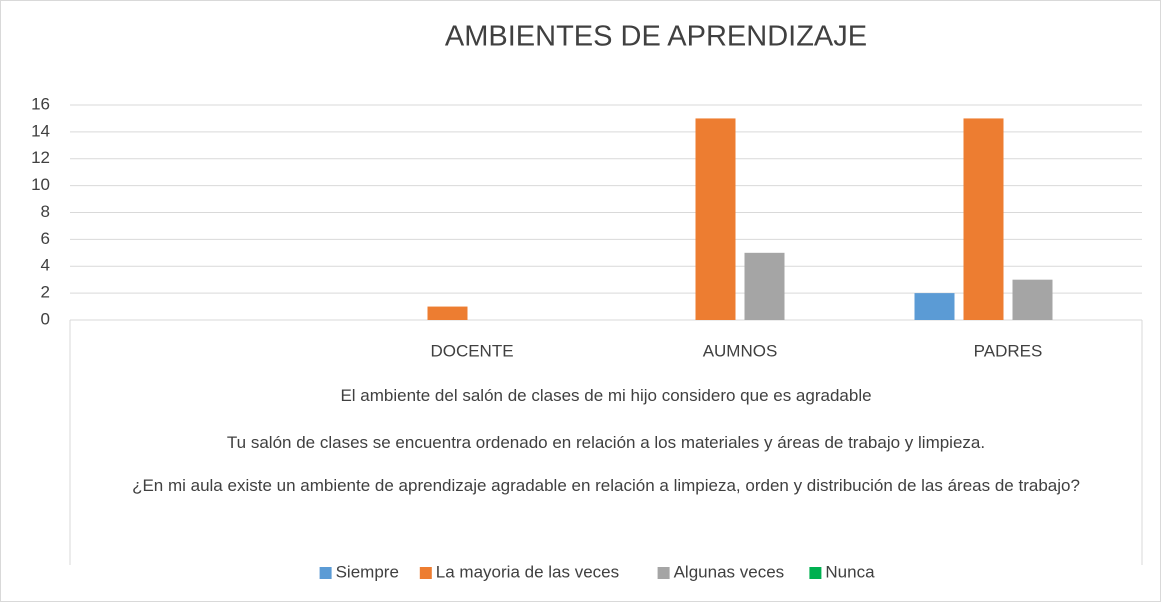 The width and height of the screenshot is (1172, 603). Describe the element at coordinates (45, 238) in the screenshot. I see `y-tick-label: 6` at that location.